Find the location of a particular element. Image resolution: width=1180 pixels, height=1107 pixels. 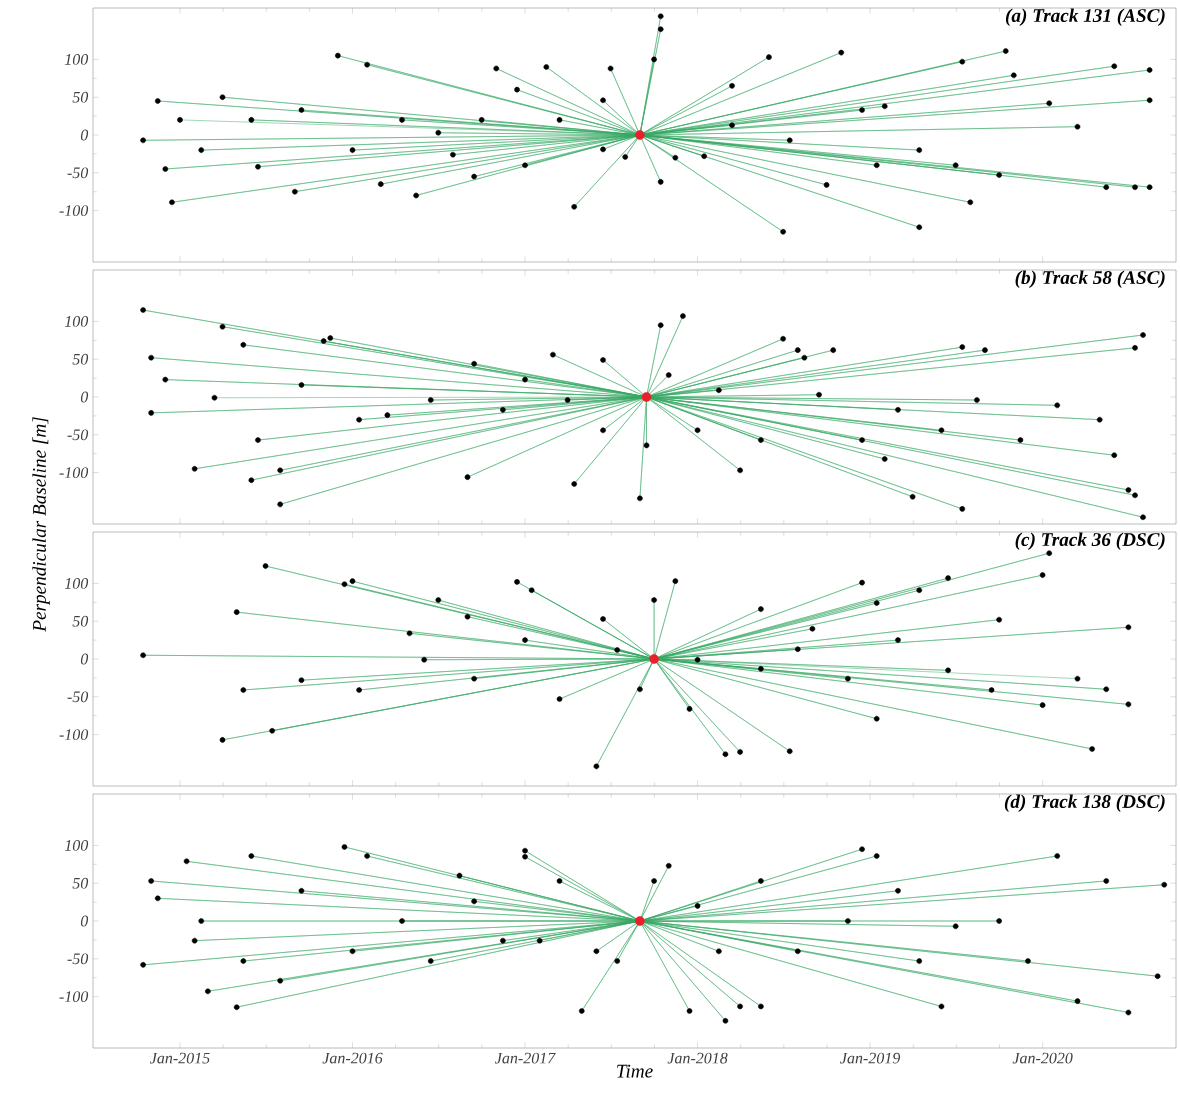

chart-title: (b) Track 58 (ASC) is located at coordinates (1090, 279).